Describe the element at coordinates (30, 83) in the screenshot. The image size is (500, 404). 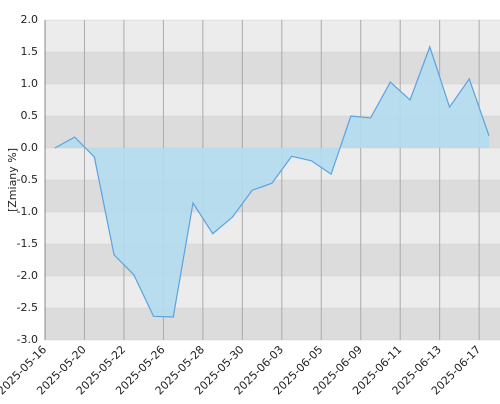
I see `y-tick-label: 1.0` at that location.